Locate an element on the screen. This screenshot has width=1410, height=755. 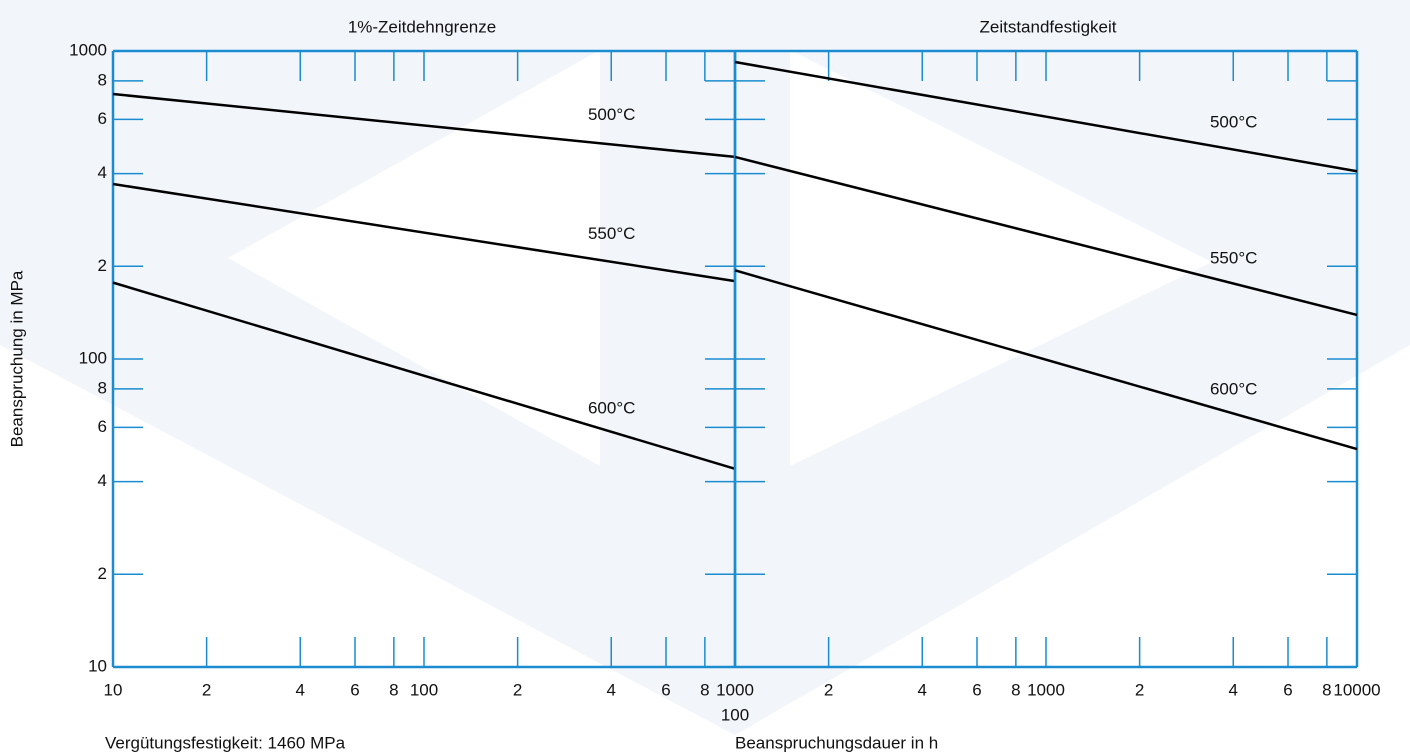
x-tick-label: 10000 is located at coordinates (1356, 689).